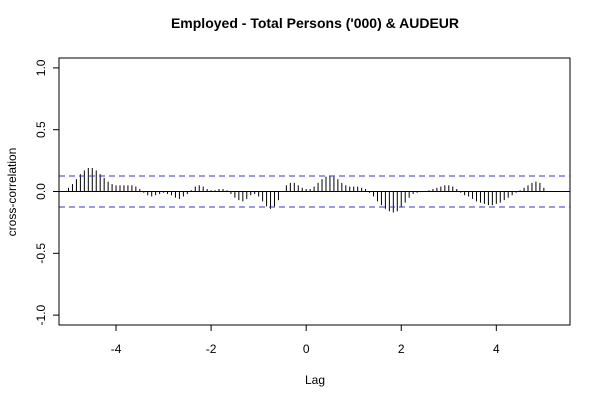 This screenshot has height=400, width=600. Describe the element at coordinates (41, 191) in the screenshot. I see `y-tick-label: 0.0` at that location.